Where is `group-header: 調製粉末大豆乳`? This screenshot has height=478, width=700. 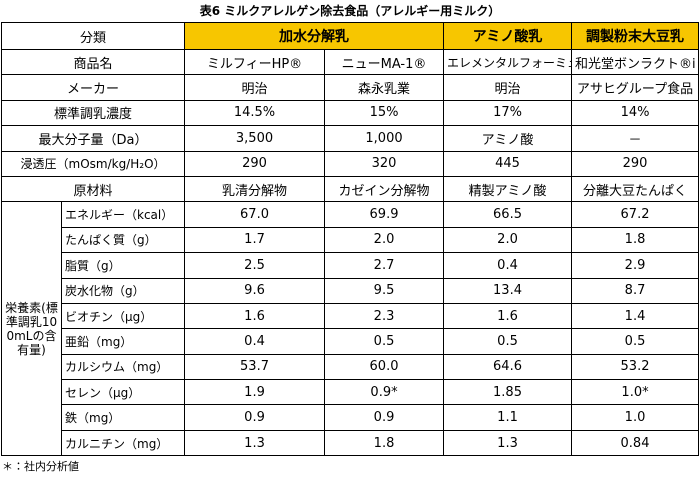 group-header: 調製粉末大豆乳 is located at coordinates (635, 36).